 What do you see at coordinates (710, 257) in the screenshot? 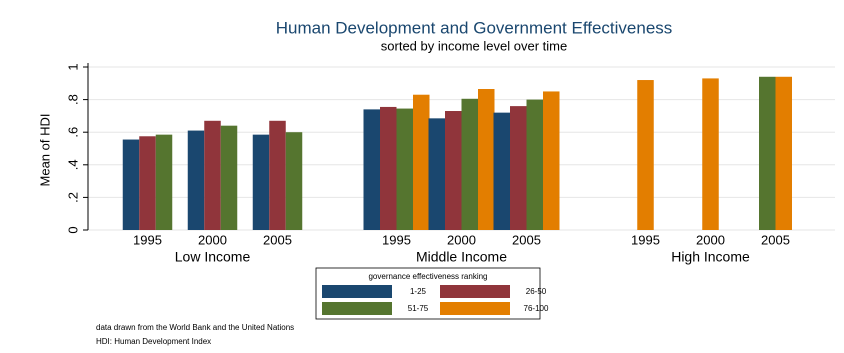
I see `group-label: High Income` at bounding box center [710, 257].